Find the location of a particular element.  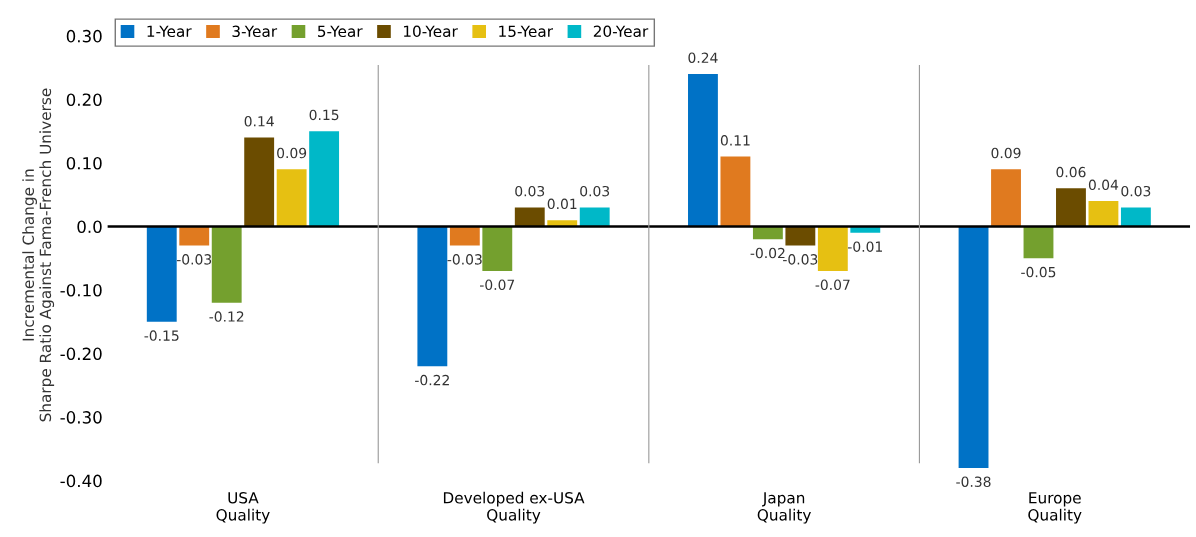

legend-label: 10-Year is located at coordinates (430, 31).